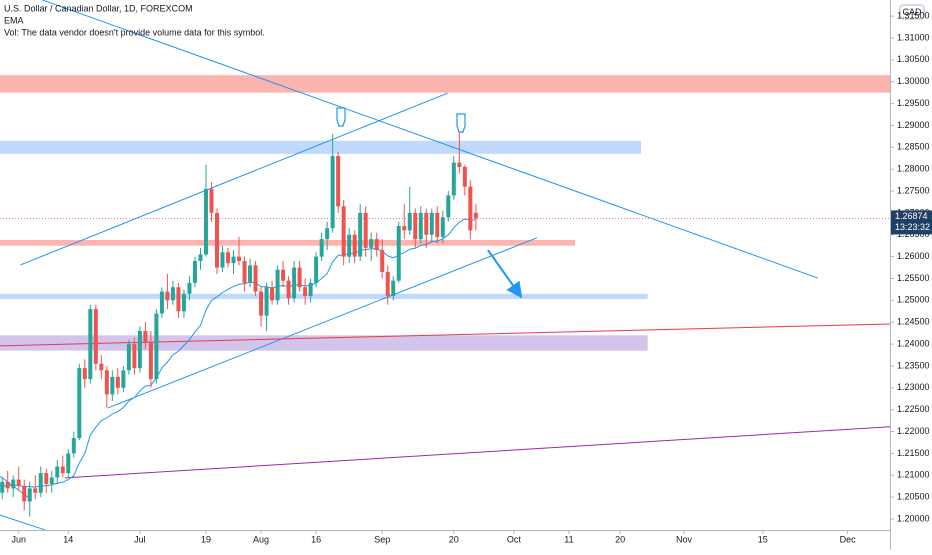 This screenshot has height=555, width=932. I want to click on x-tick-label: 20, so click(620, 539).